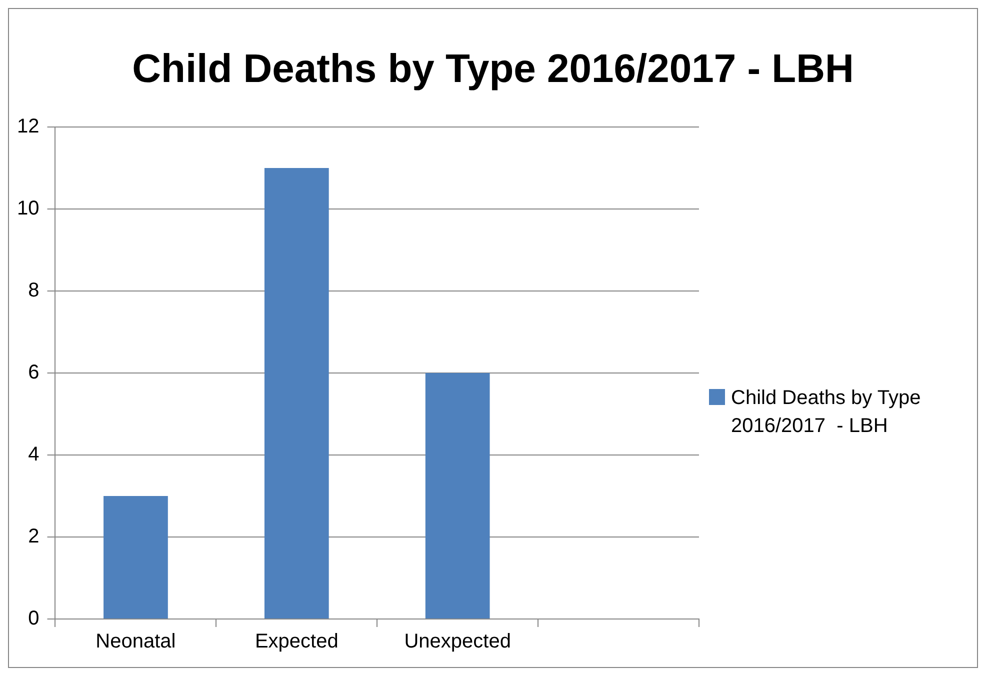  What do you see at coordinates (296, 641) in the screenshot?
I see `x-tick-label: Expected` at bounding box center [296, 641].